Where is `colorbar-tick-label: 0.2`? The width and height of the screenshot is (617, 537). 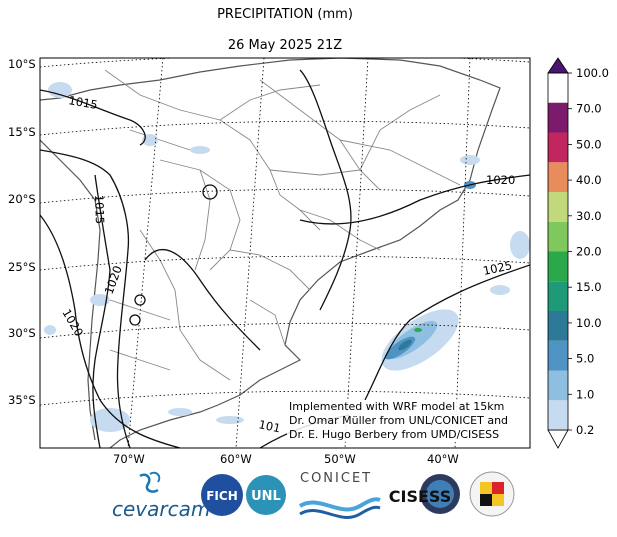
colorbar-tick-label: 0.2 is located at coordinates (585, 430).